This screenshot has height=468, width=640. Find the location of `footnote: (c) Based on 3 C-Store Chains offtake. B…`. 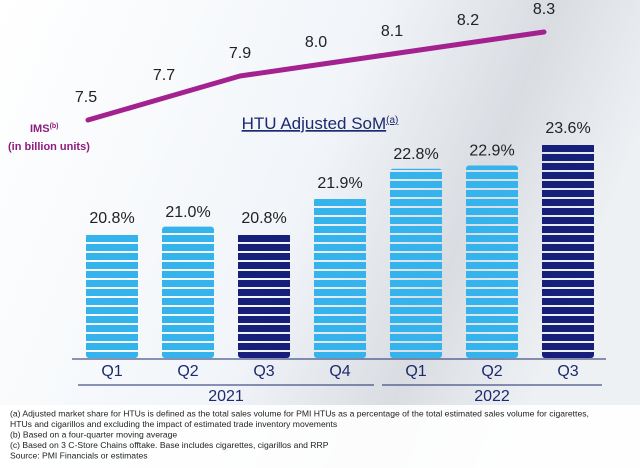

footnote: (c) Based on 3 C-Store Chains offtake. B… is located at coordinates (169, 445).